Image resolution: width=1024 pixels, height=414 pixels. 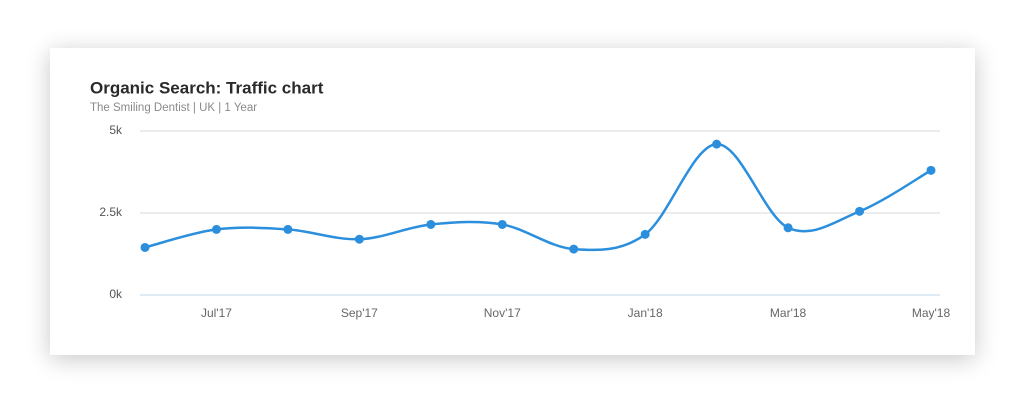 What do you see at coordinates (116, 294) in the screenshot?
I see `y-tick-label: 0k` at bounding box center [116, 294].